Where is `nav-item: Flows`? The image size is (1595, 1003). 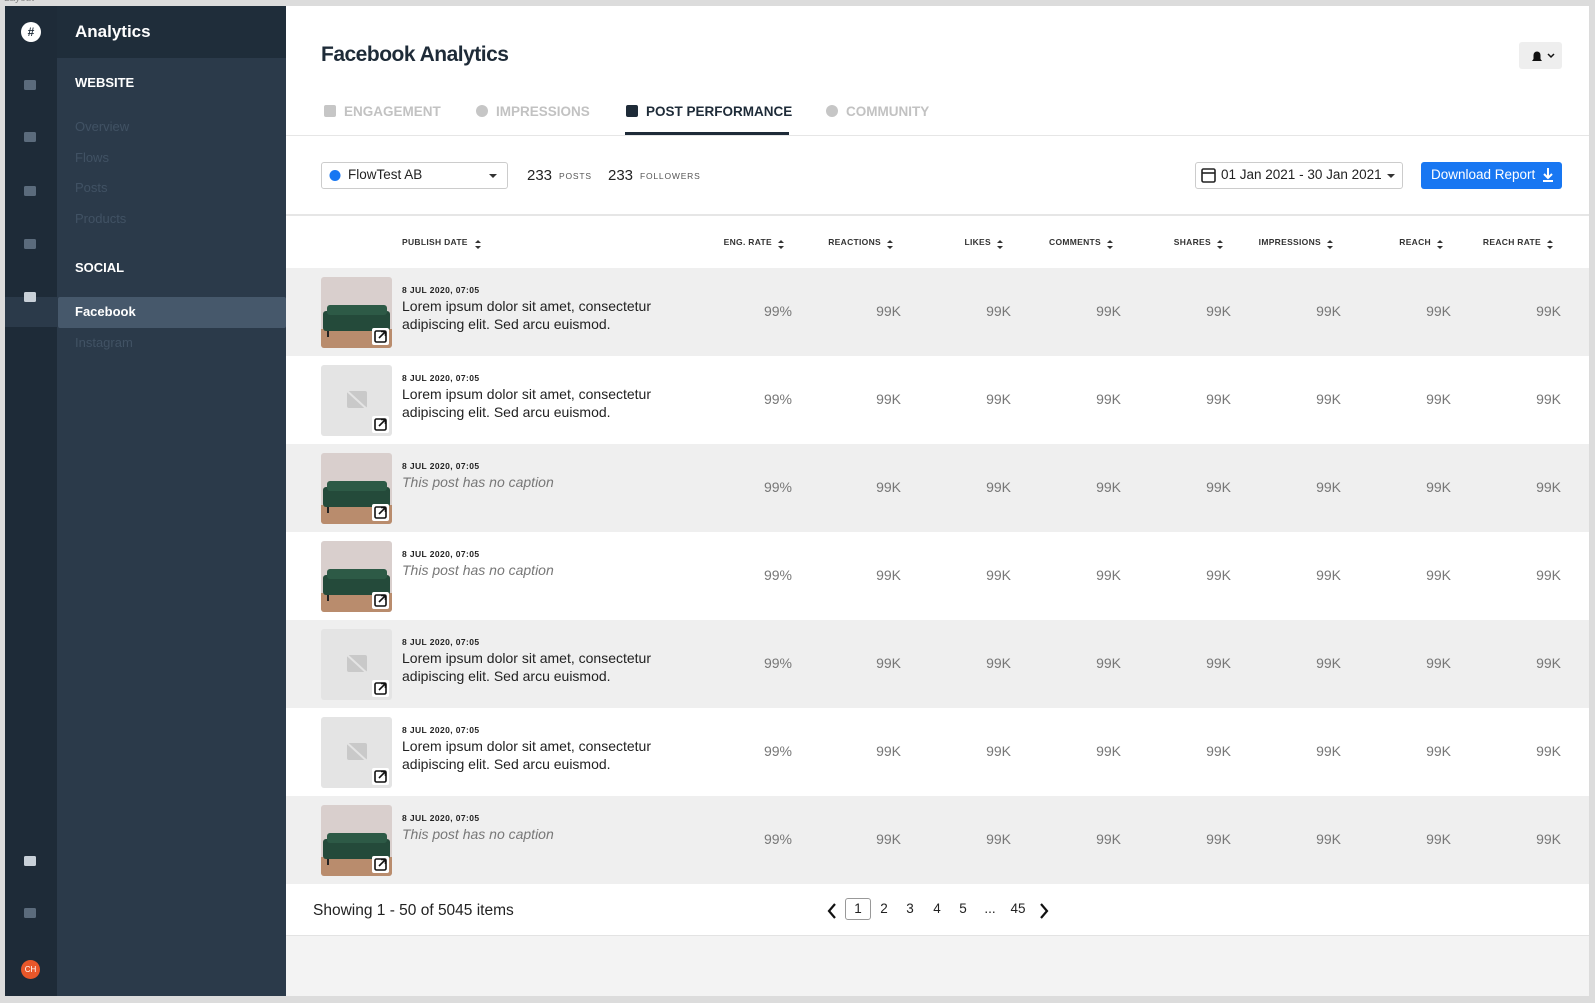
nav-item: Flows is located at coordinates (92, 157).